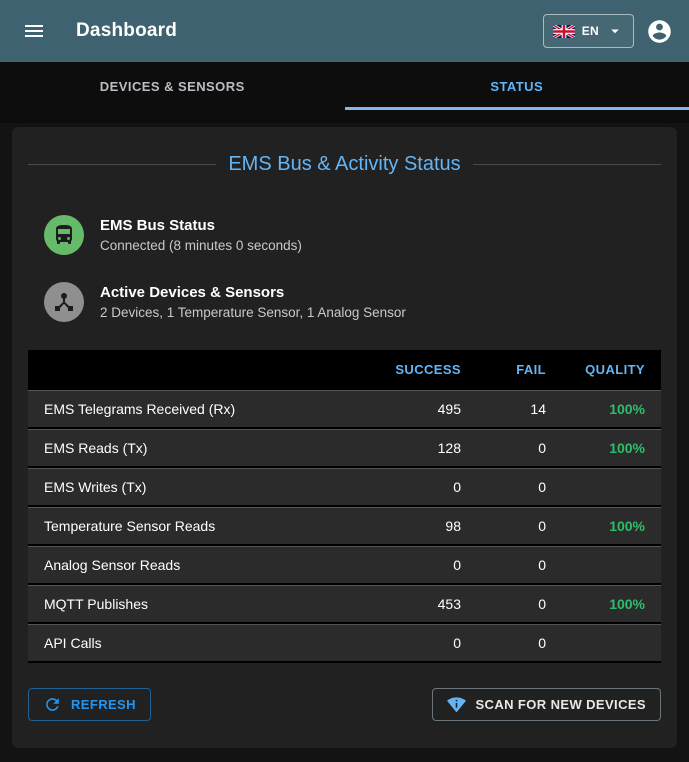 The width and height of the screenshot is (689, 762). I want to click on table-row: Temperature Sensor Reads 98 0 100%, so click(344, 525).